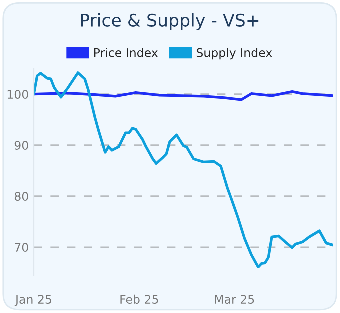 This screenshot has width=340, height=313. I want to click on y-tick-label: 100, so click(18, 95).